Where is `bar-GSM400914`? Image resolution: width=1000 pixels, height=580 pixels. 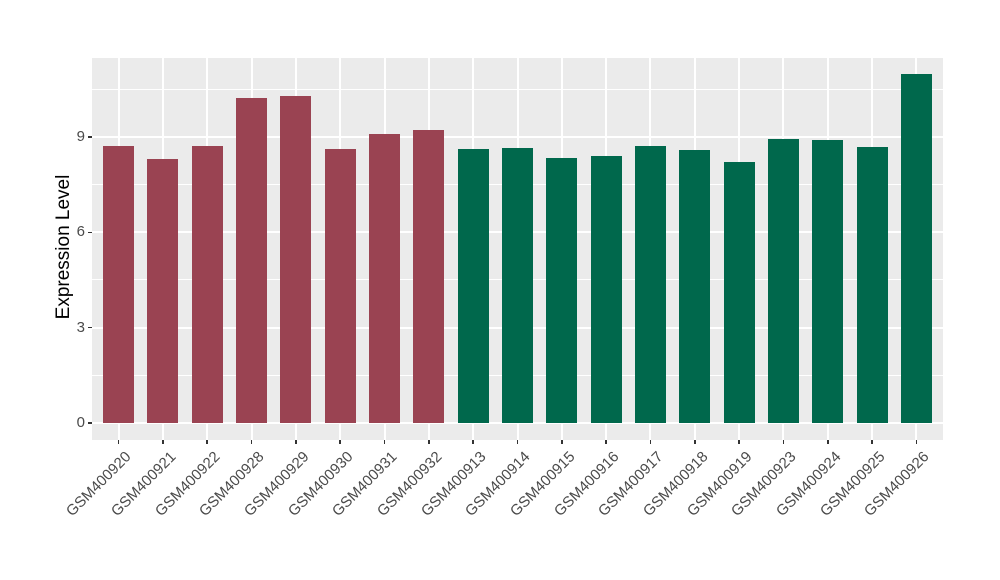 bar-GSM400914 is located at coordinates (517, 285).